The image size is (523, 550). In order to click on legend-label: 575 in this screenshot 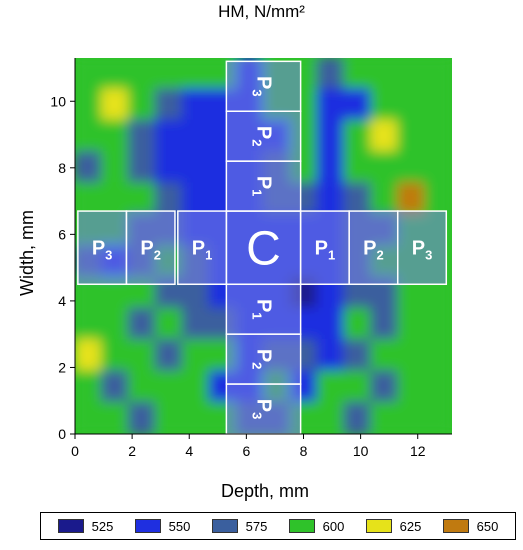, I will do `click(256, 526)`.